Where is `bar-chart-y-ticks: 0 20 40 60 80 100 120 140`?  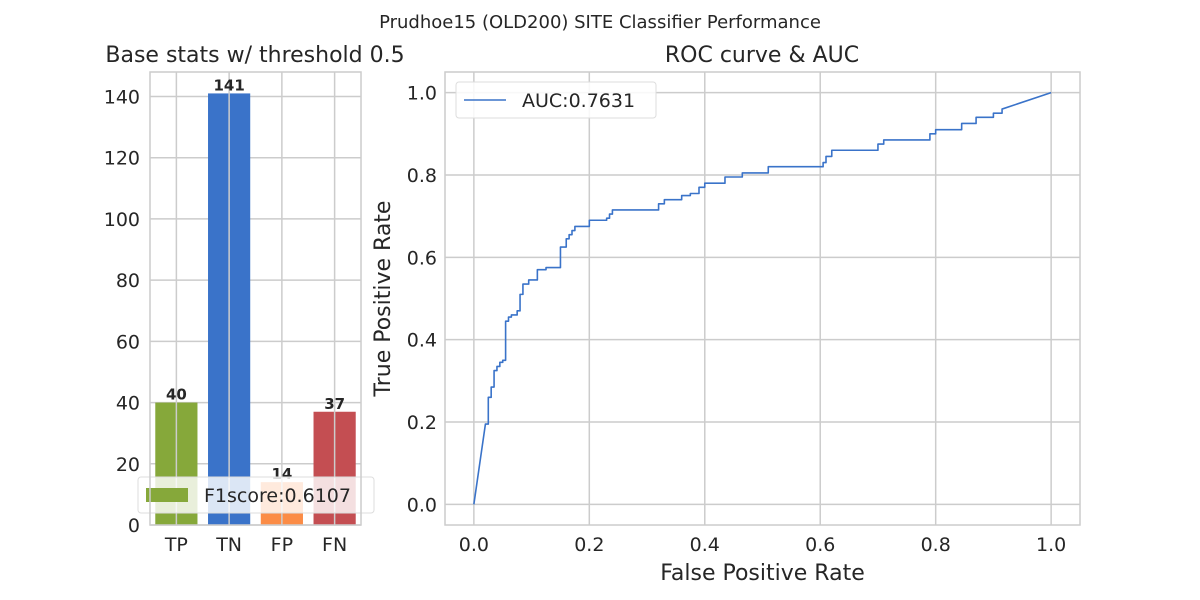 bar-chart-y-ticks: 0 20 40 60 80 100 120 140 is located at coordinates (122, 311).